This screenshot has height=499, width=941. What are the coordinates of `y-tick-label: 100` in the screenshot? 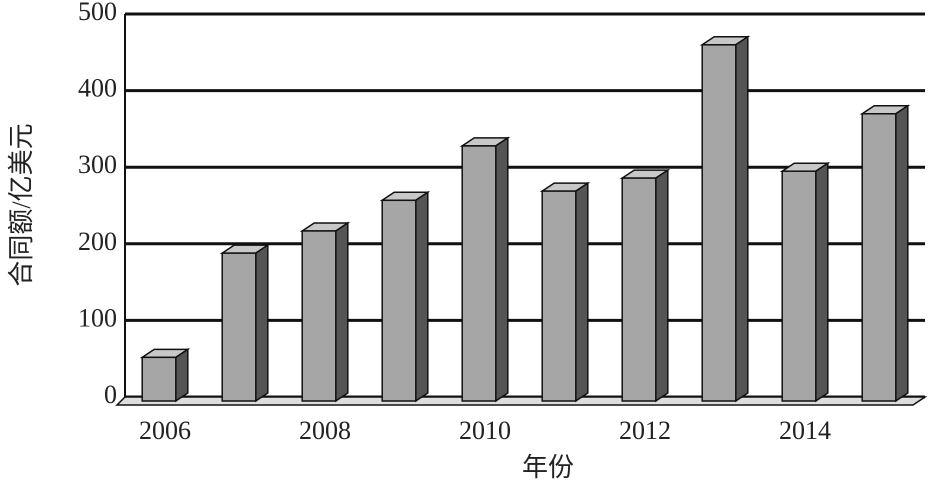 It's located at (97, 317).